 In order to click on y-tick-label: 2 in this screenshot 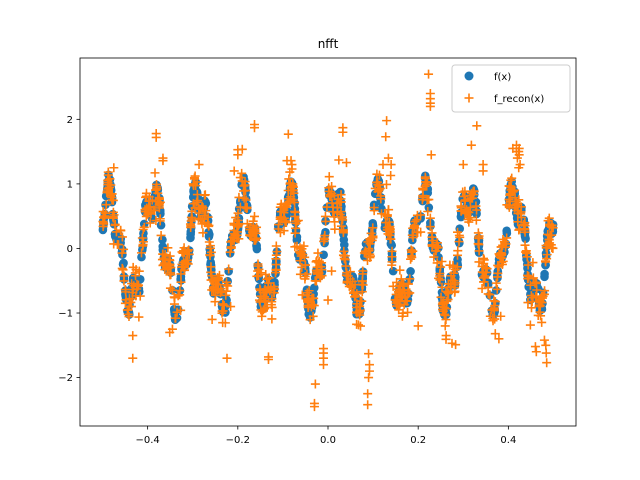, I will do `click(70, 120)`.